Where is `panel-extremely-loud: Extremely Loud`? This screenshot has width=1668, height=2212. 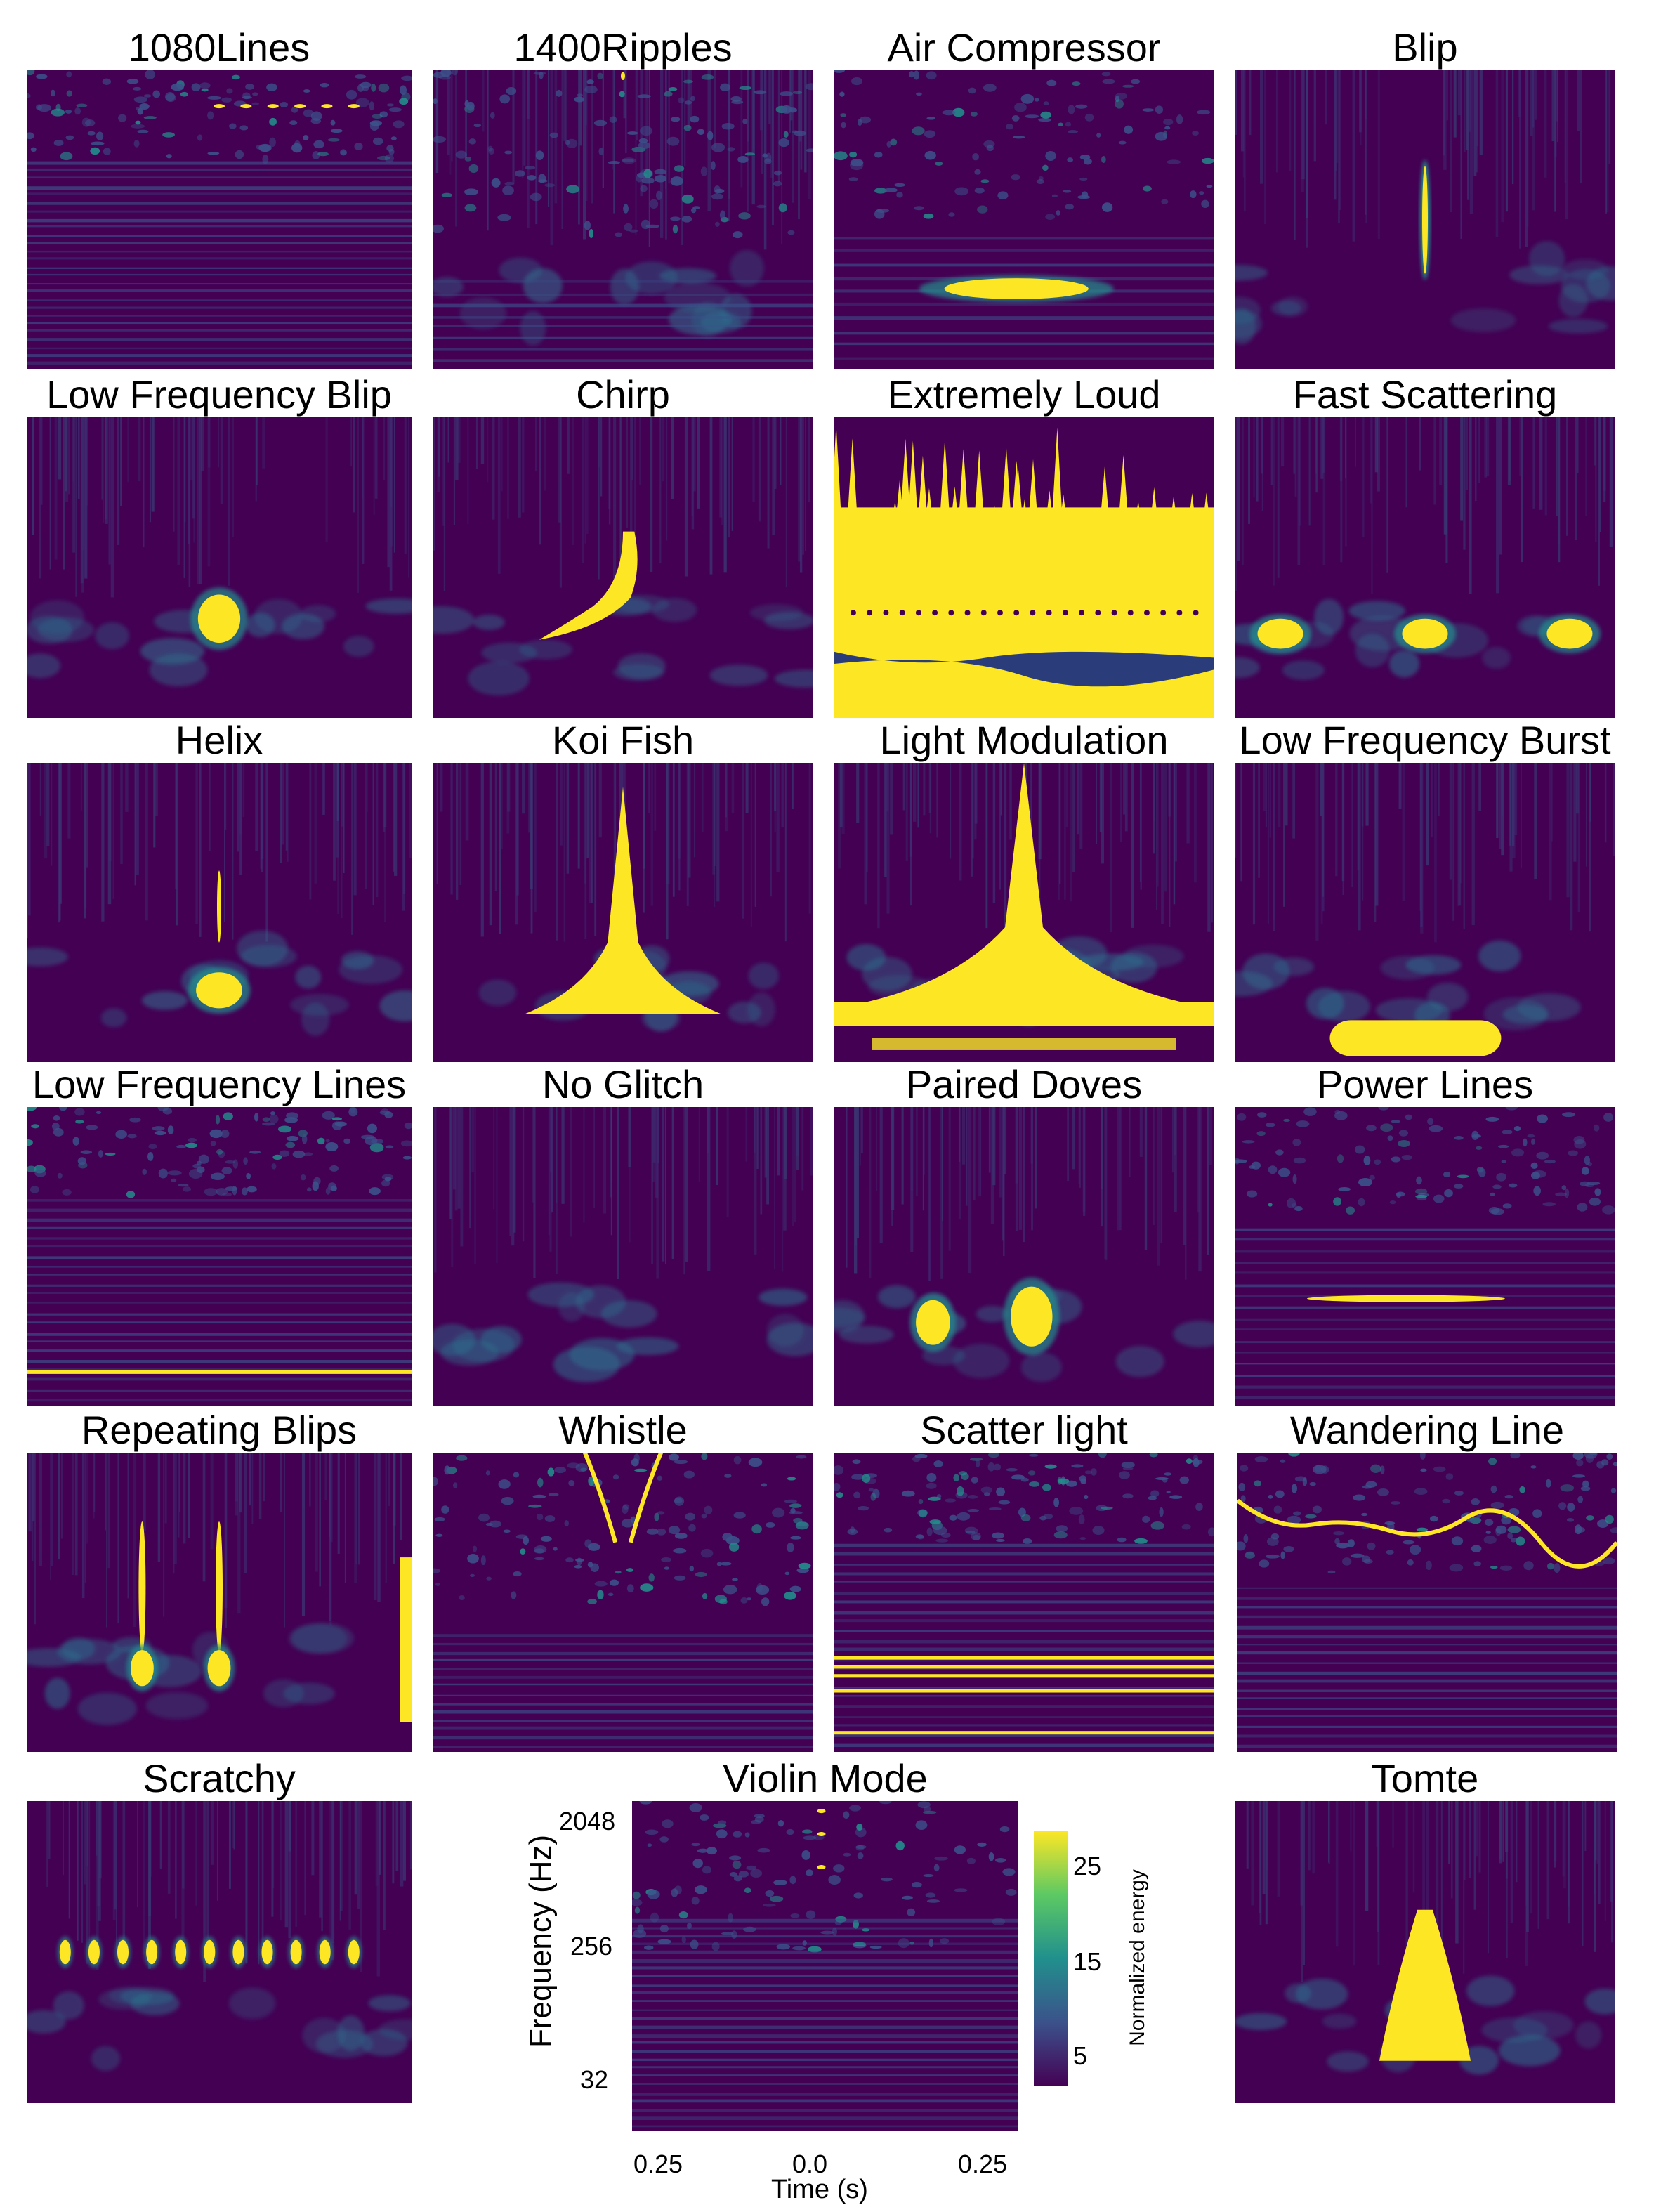 panel-extremely-loud: Extremely Loud is located at coordinates (1024, 545).